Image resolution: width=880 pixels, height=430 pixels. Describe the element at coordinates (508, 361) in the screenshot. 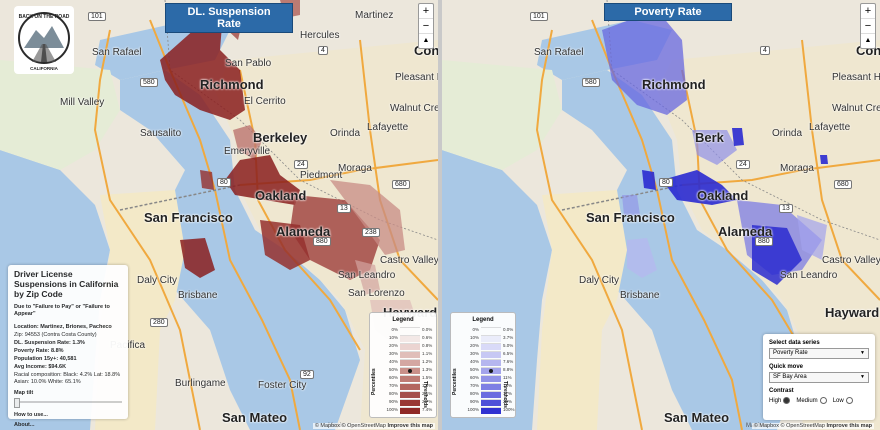

I see `legend-threshold: 7.6%` at that location.